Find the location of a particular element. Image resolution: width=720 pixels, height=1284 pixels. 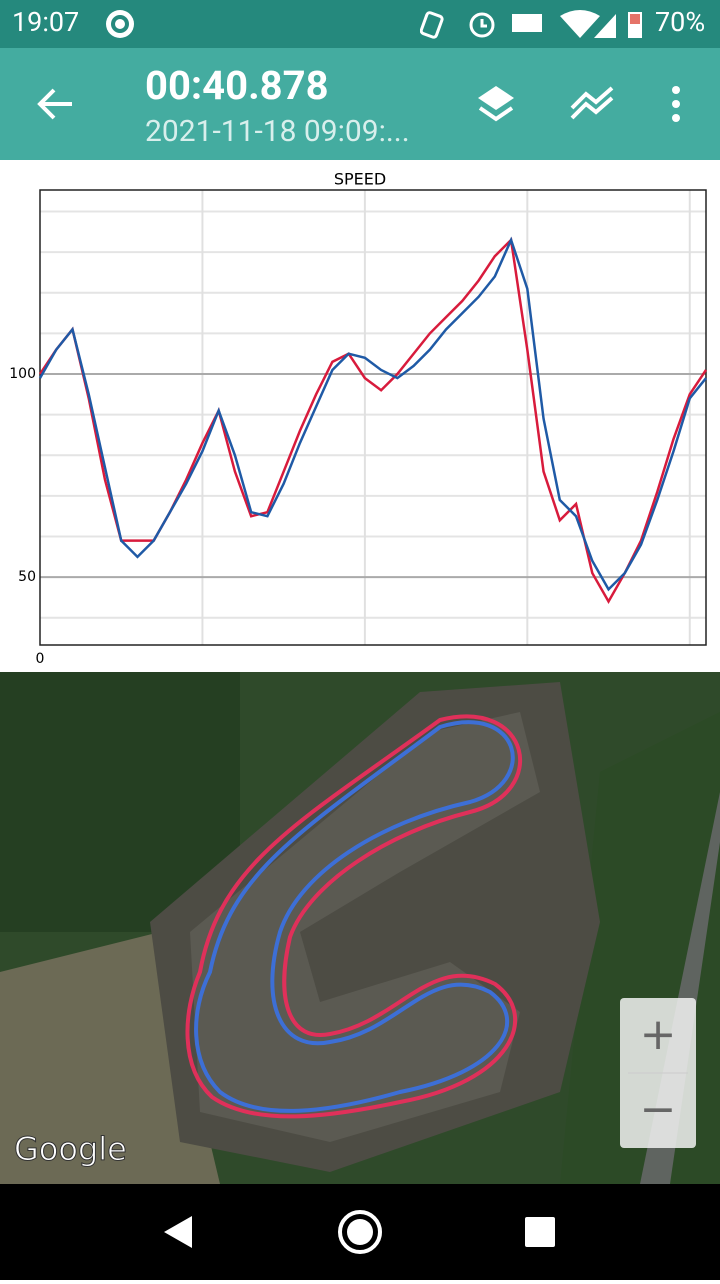

lap-time: 00:40.878 is located at coordinates (237, 85).